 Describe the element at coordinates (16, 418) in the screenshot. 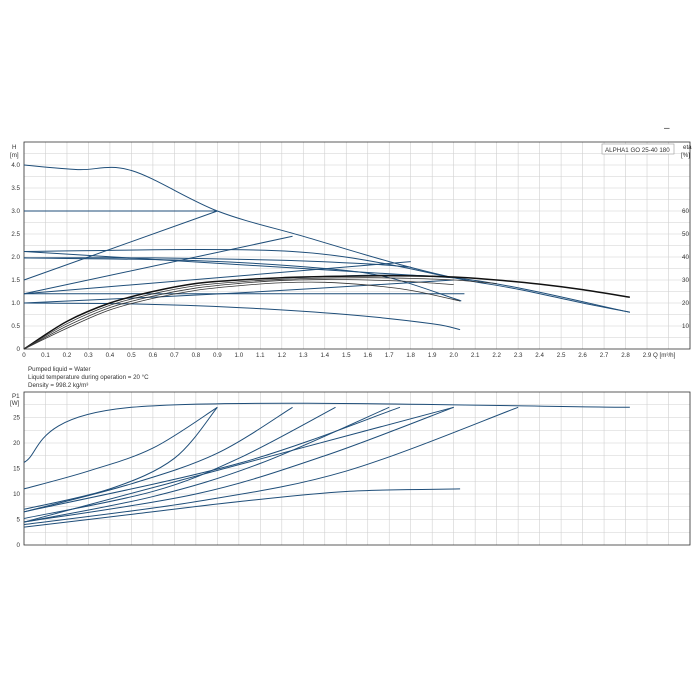

I see `power-y-tick-label: 25` at that location.